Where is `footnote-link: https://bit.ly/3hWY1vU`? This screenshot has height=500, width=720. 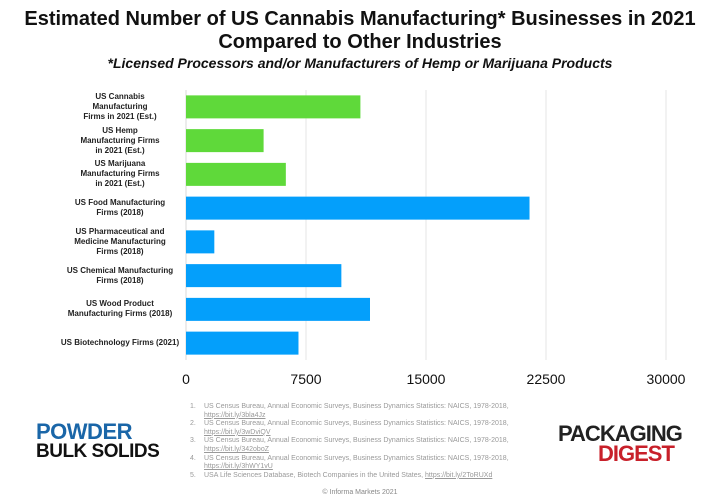 footnote-link: https://bit.ly/3hWY1vU is located at coordinates (238, 467).